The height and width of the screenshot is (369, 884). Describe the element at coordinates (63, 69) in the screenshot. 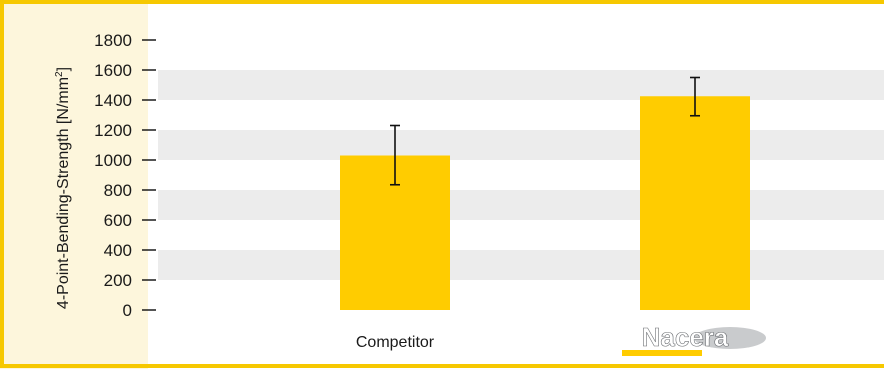

I see `y-axis-title-tail: ]` at that location.